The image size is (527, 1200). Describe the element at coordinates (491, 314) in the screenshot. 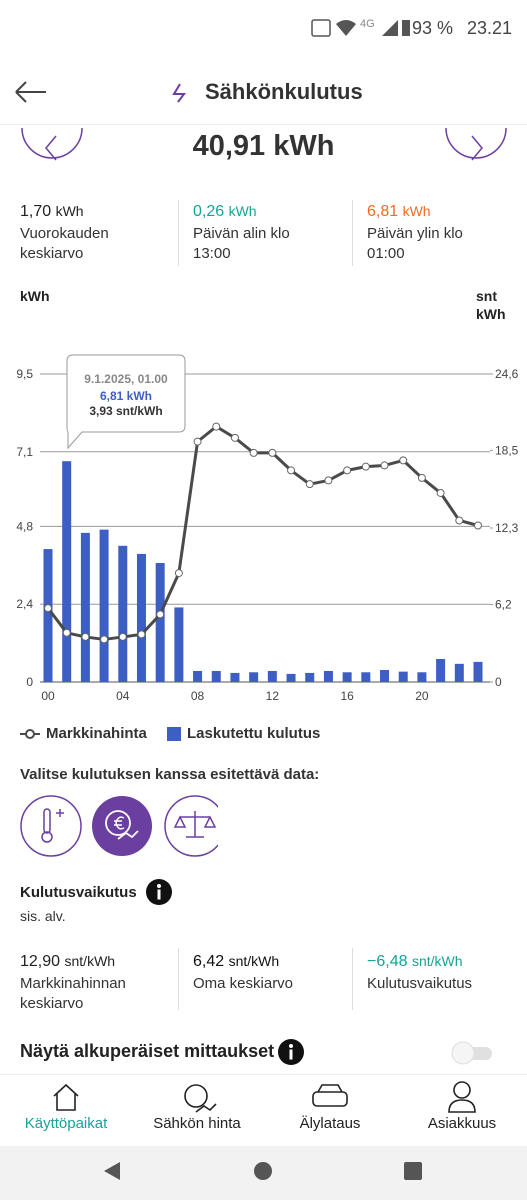

I see `y2-axis-label: kWh` at that location.